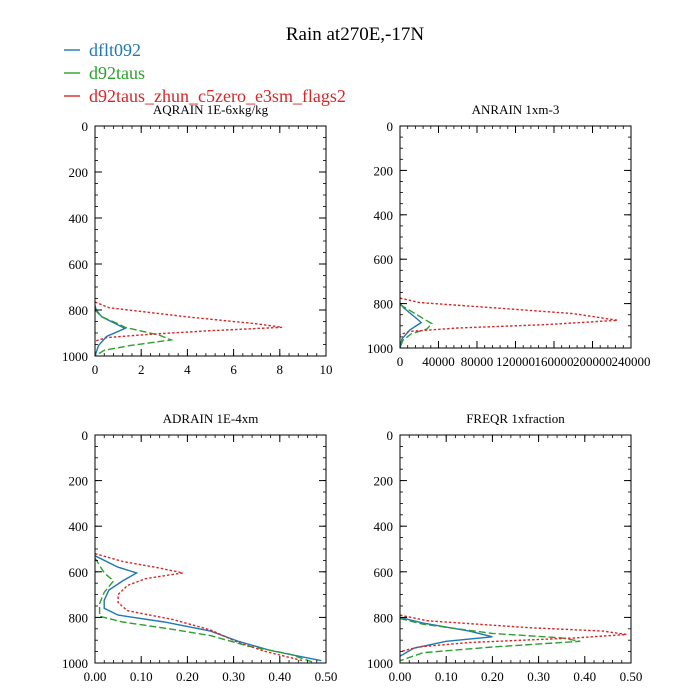  I want to click on x-tick-label: 4, so click(187, 369).